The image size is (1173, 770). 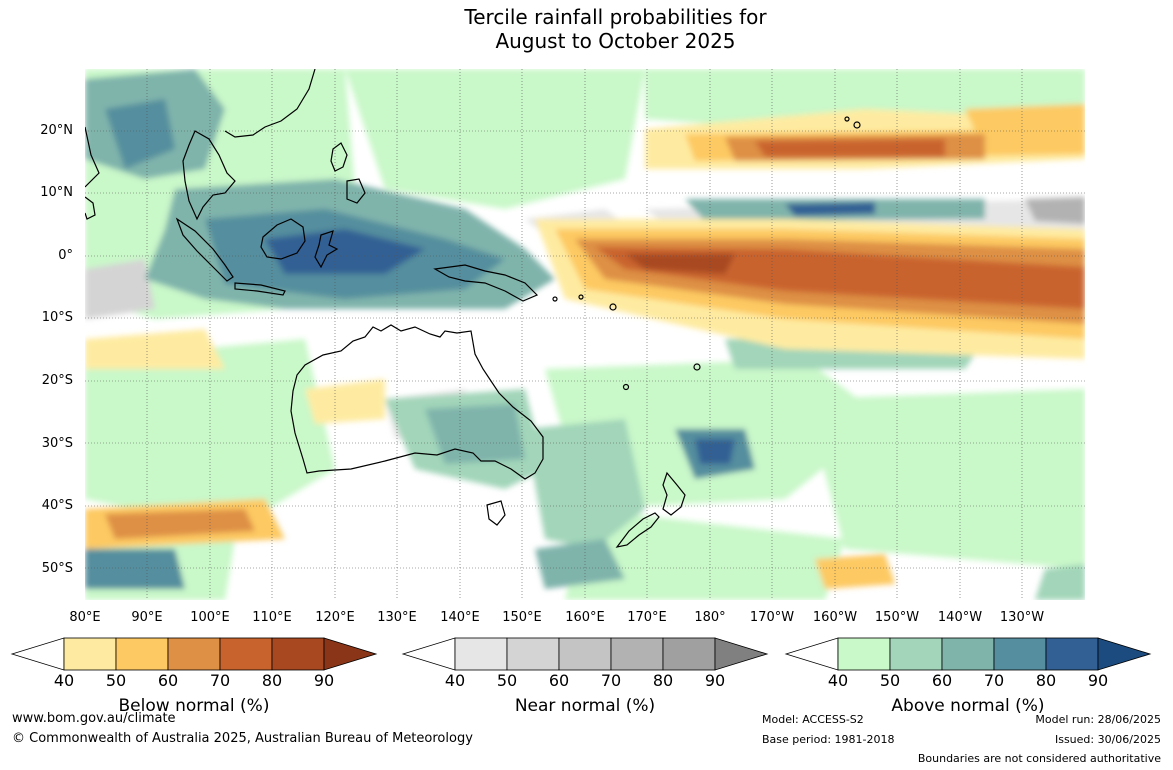 I want to click on above-tick-60: 60, so click(x=942, y=680).